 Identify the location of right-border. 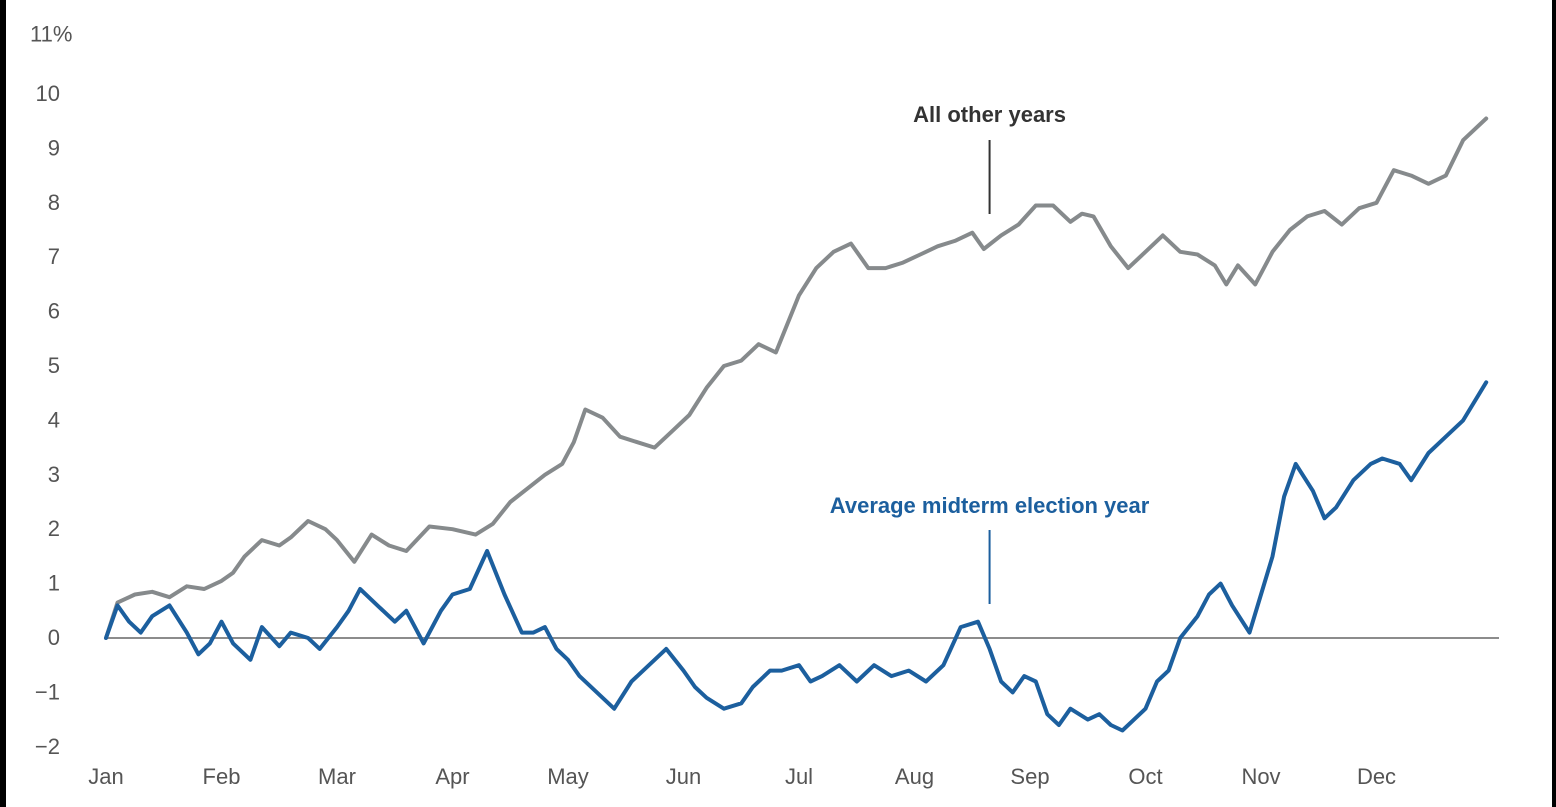
(1554, 403).